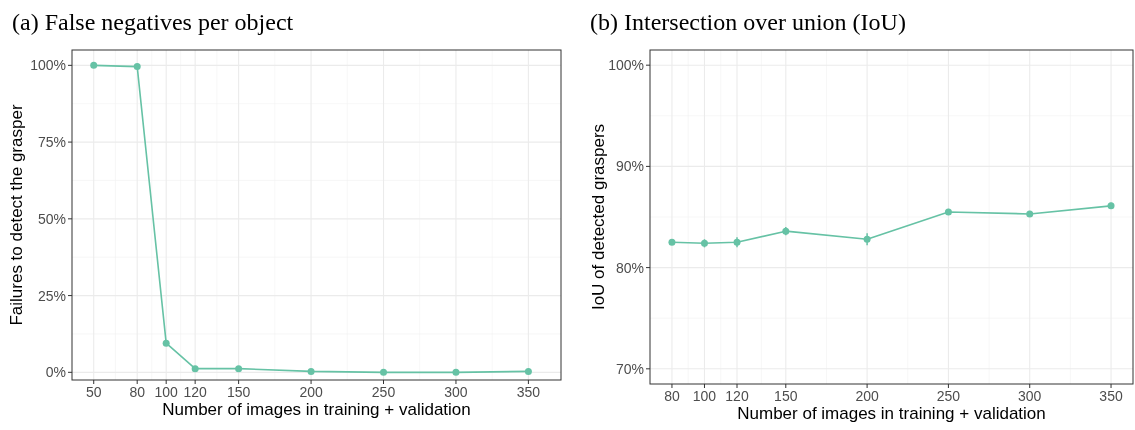 The image size is (1135, 430). I want to click on y-tick-label: 0%, so click(55, 372).